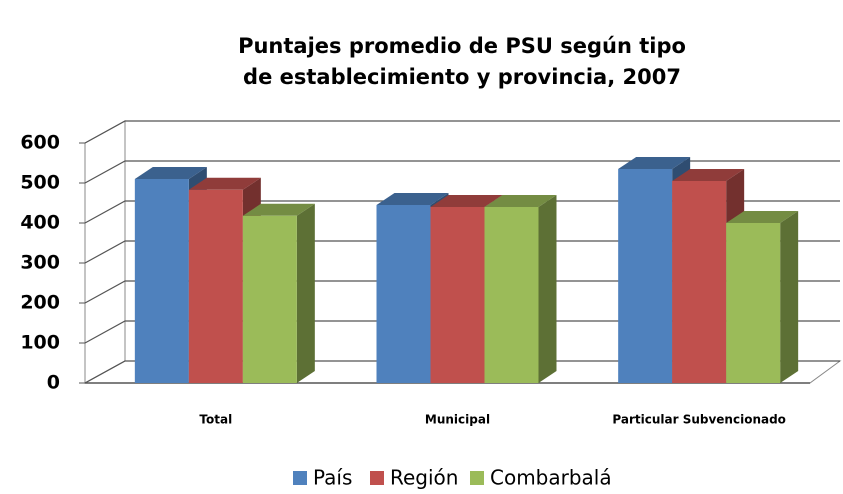 This screenshot has width=843, height=494. What do you see at coordinates (40, 343) in the screenshot?
I see `y-tick-label: 100` at bounding box center [40, 343].